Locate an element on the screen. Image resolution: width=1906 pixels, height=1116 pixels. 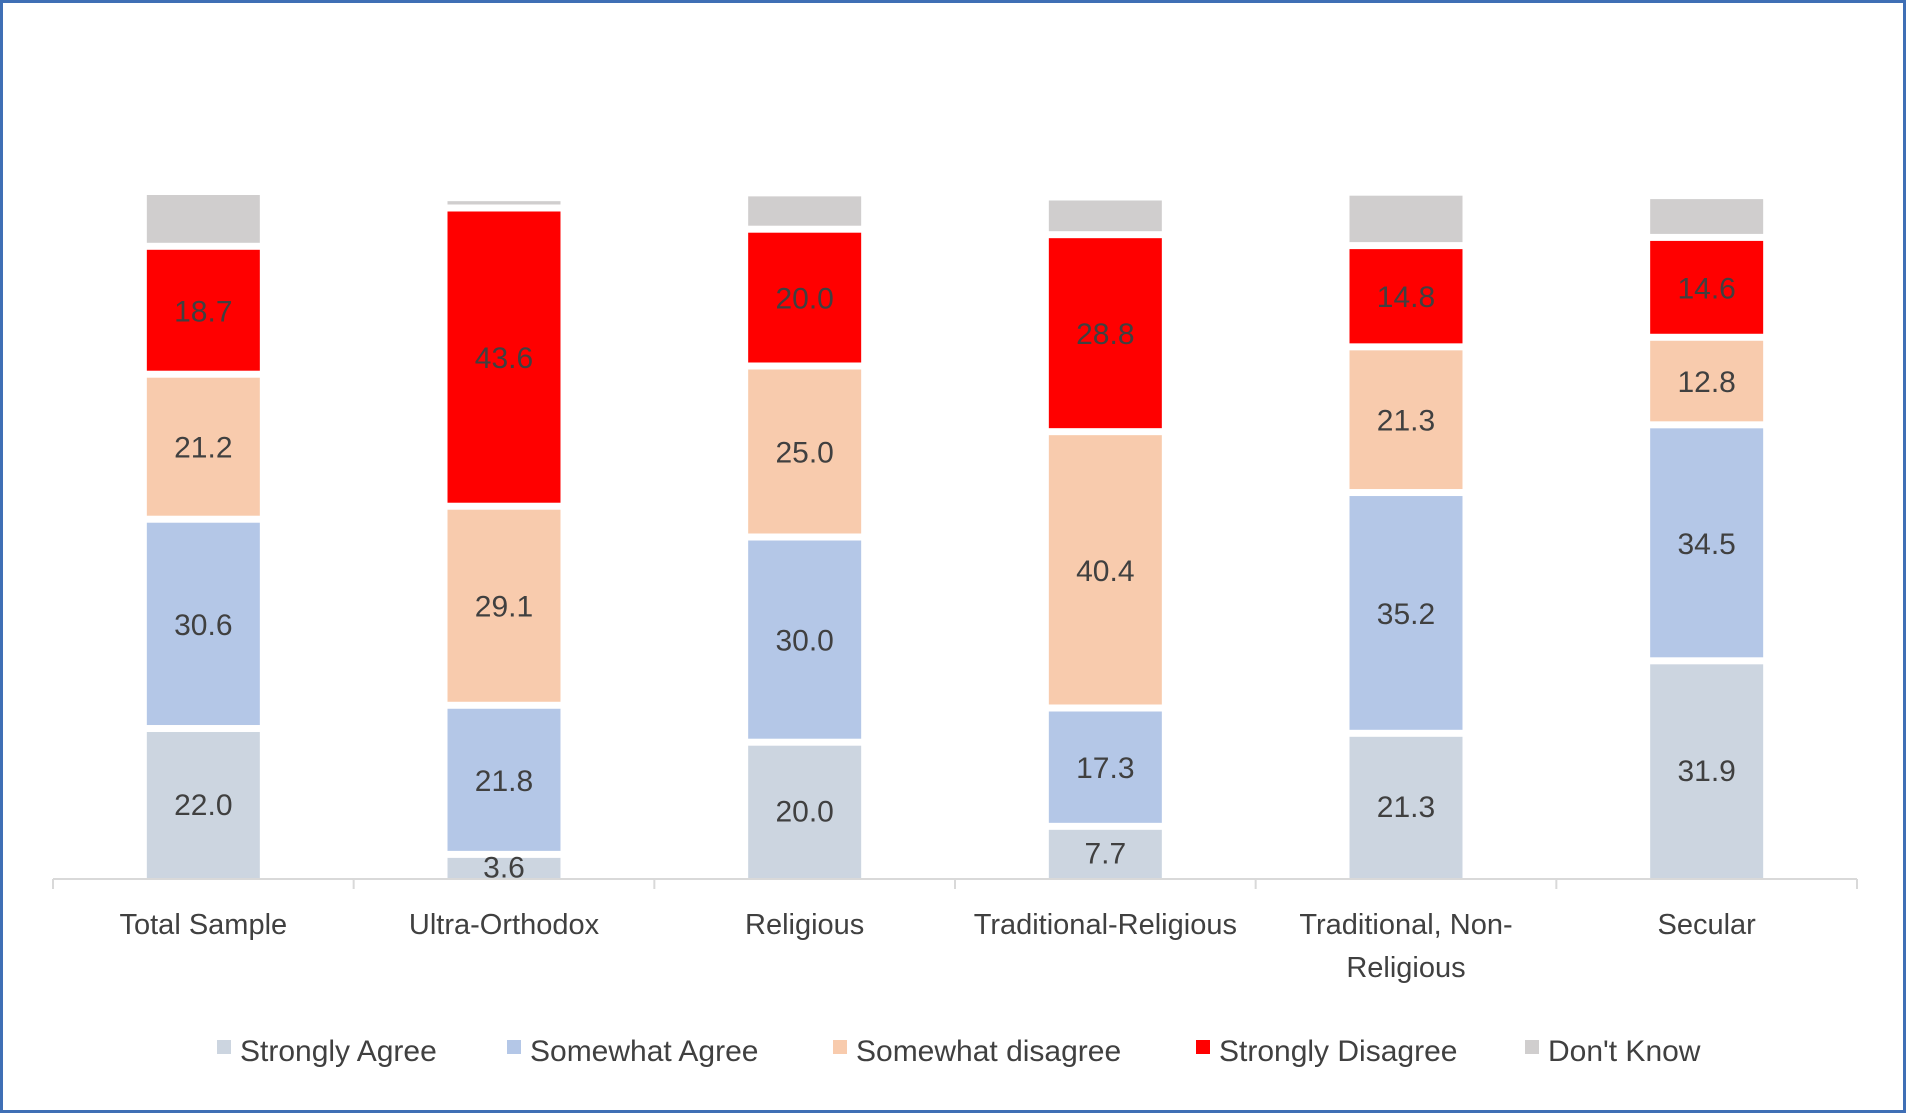
bar-ultra-orthodox-somewhat-disagree is located at coordinates (504, 605).